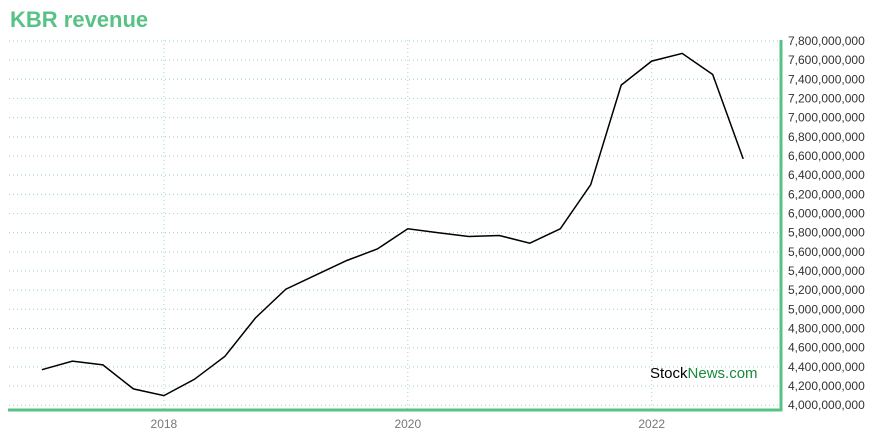  Describe the element at coordinates (826, 156) in the screenshot. I see `y-tick-label: 6,600,000,000` at that location.